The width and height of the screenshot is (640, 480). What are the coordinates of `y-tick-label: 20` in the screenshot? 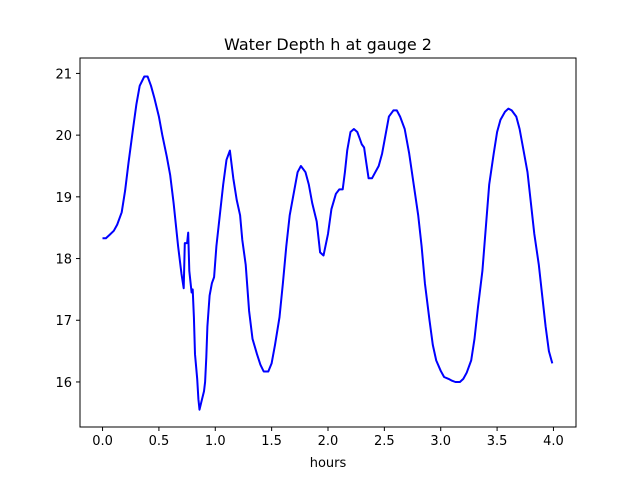 It's located at (63, 136).